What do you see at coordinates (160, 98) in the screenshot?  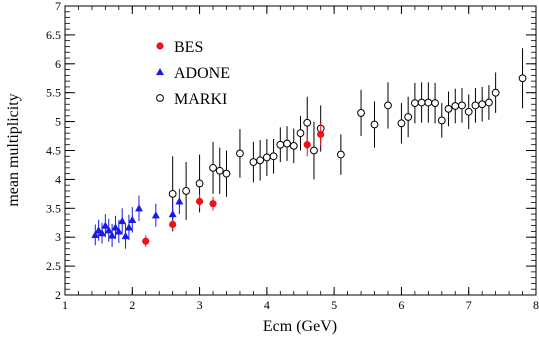 I see `legend-marker-marki` at bounding box center [160, 98].